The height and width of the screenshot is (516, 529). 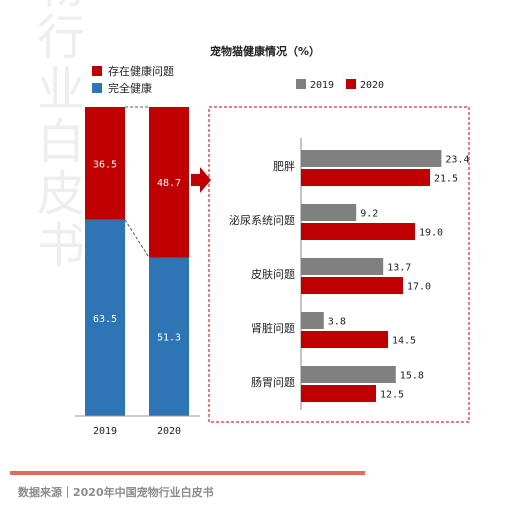 What do you see at coordinates (141, 71) in the screenshot?
I see `legend-label: 存在健康问题` at bounding box center [141, 71].